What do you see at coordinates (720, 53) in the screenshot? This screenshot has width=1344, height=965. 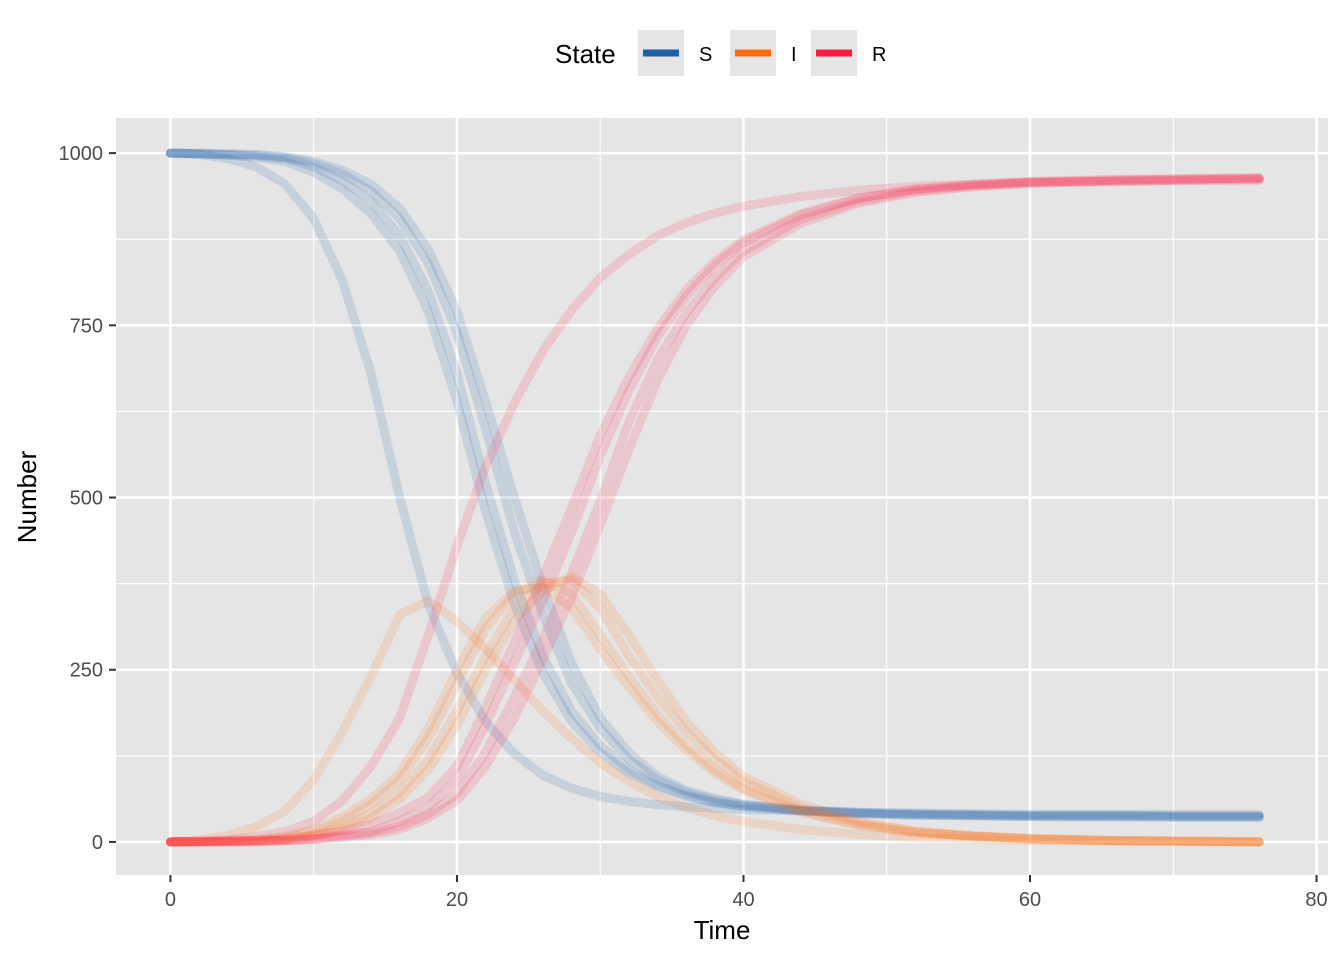 I see `legend: State S I R` at bounding box center [720, 53].